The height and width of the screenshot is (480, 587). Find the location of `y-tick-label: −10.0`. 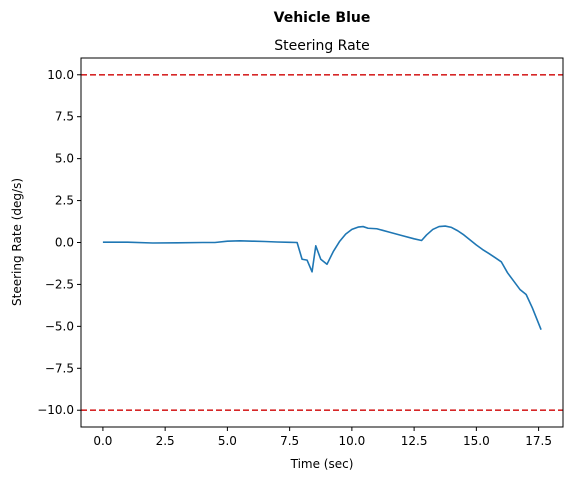

y-tick-label: −10.0 is located at coordinates (55, 410).